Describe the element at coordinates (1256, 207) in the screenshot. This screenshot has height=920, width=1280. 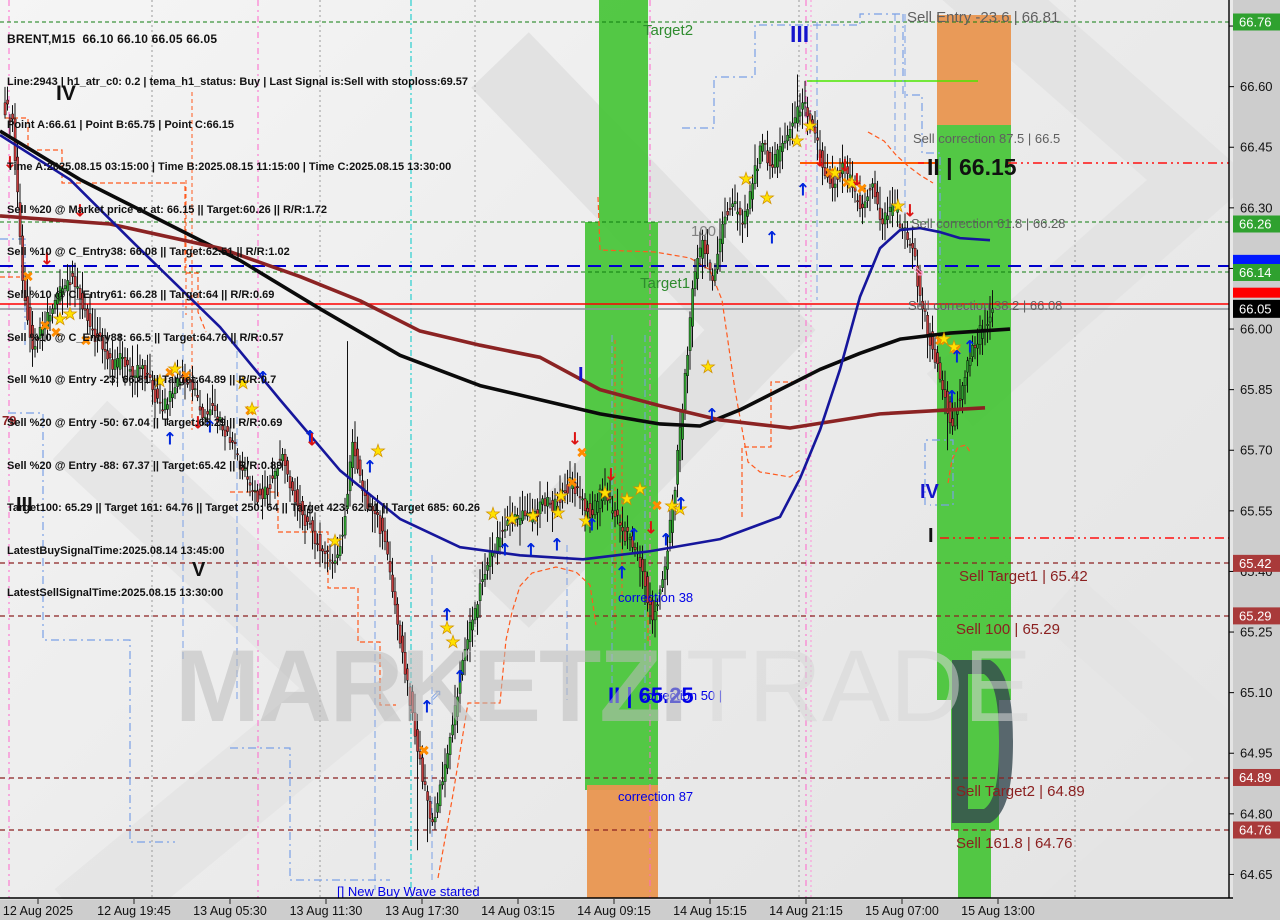
I see `price-tick-label: 66.30` at that location.